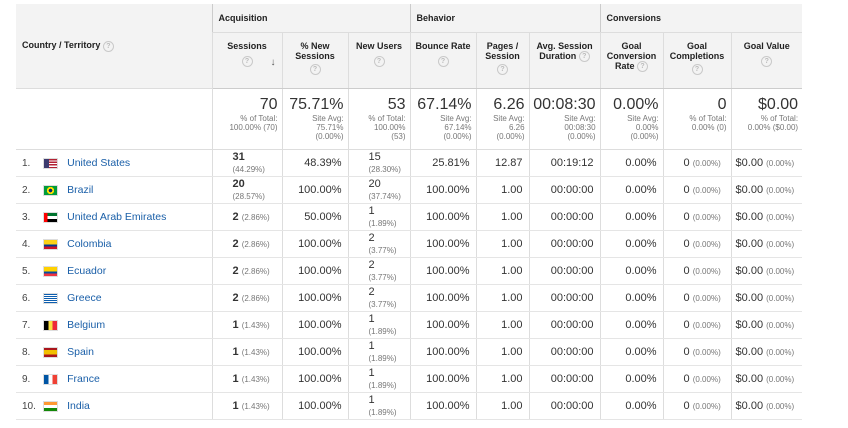 The height and width of the screenshot is (428, 848). I want to click on country-link: France, so click(83, 379).